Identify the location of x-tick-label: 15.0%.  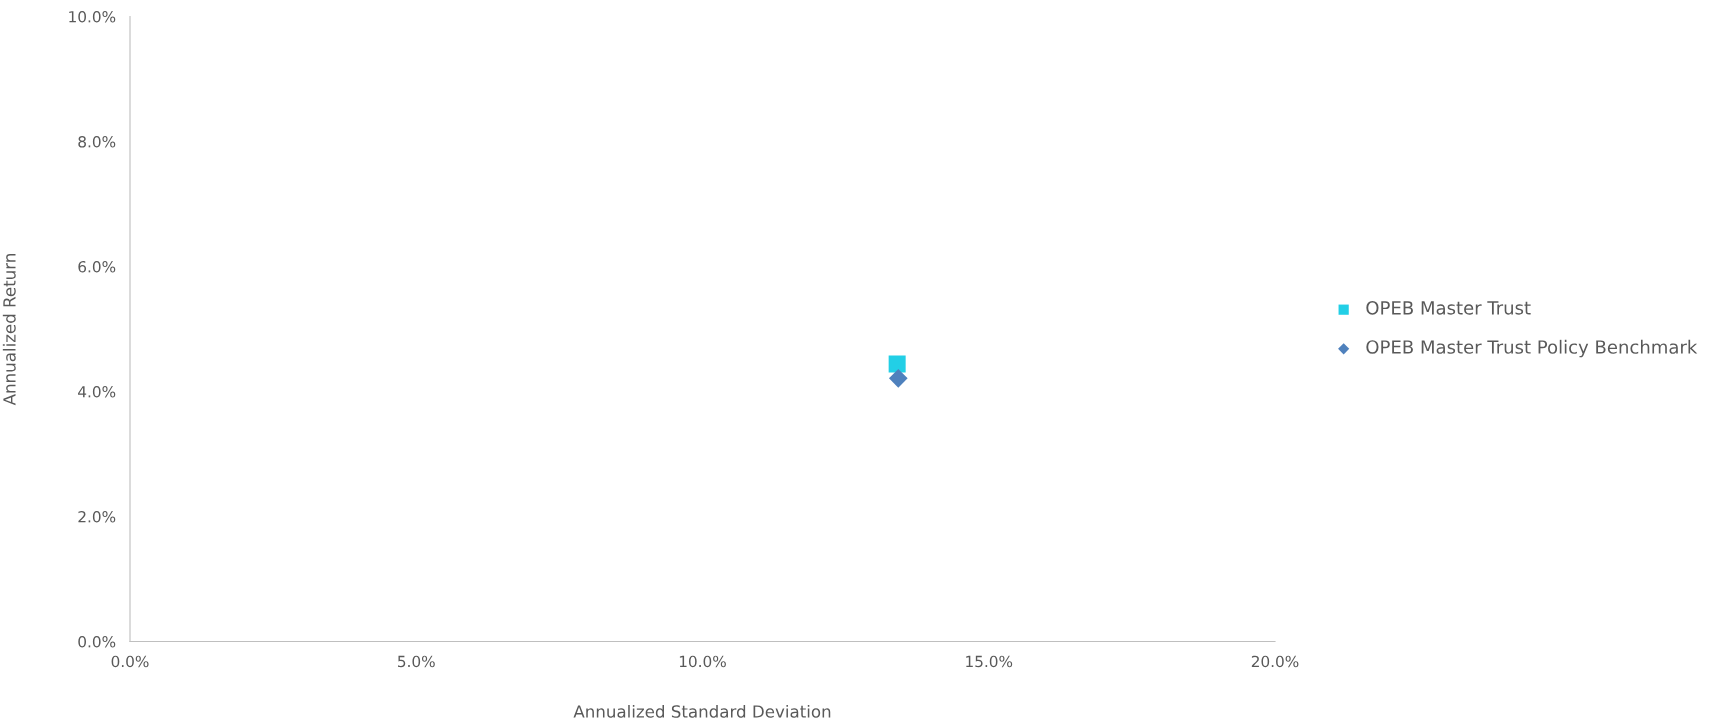
(989, 661).